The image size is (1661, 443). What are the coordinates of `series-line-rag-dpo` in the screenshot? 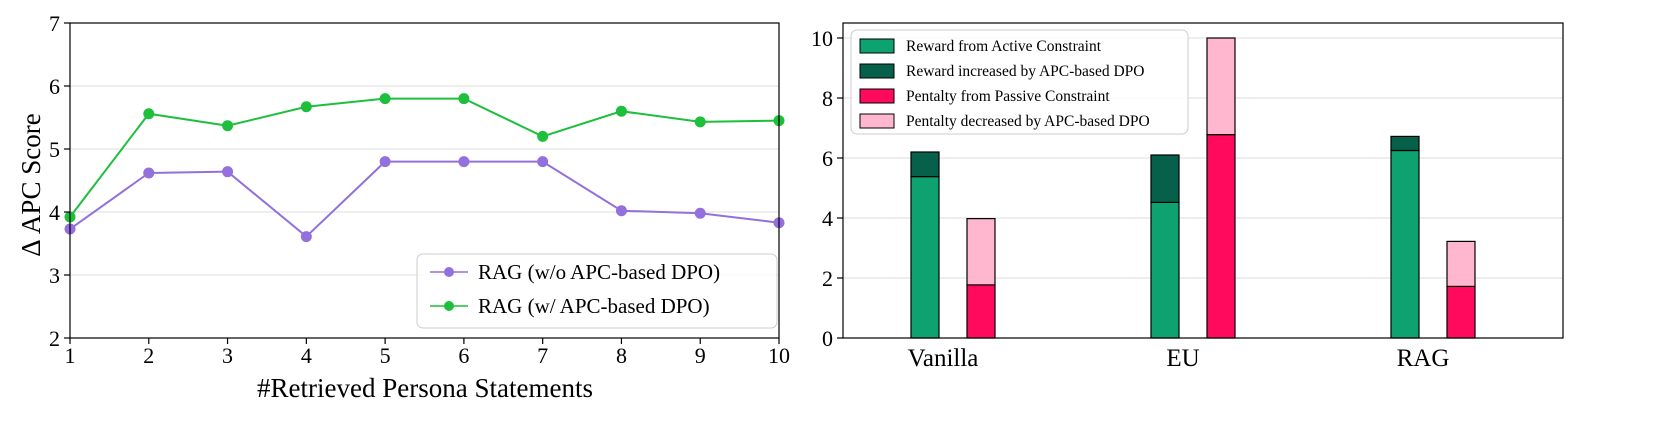 It's located at (424, 157).